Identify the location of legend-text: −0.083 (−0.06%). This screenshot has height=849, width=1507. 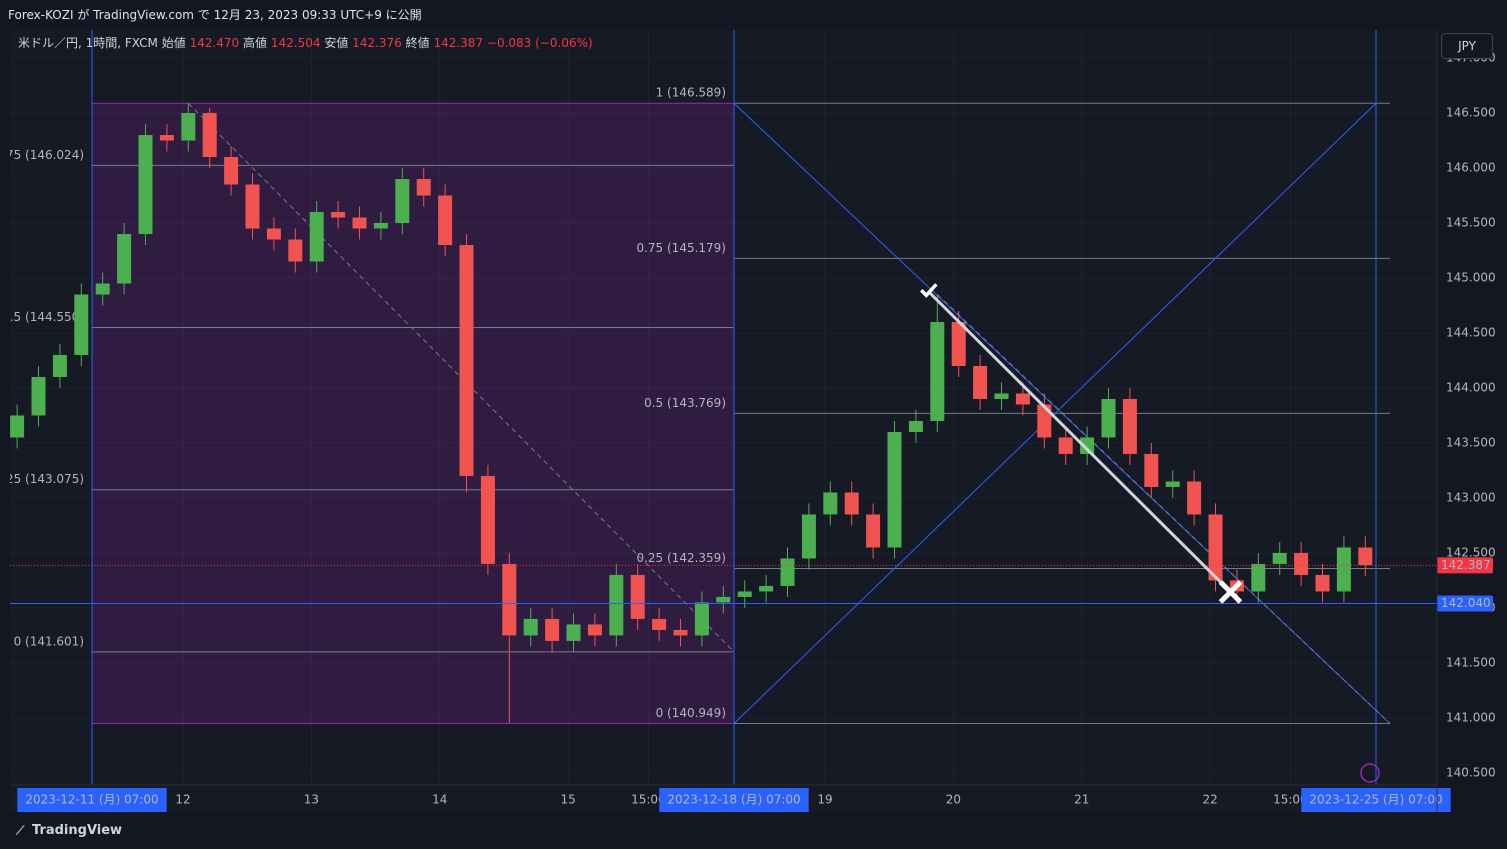
(539, 43).